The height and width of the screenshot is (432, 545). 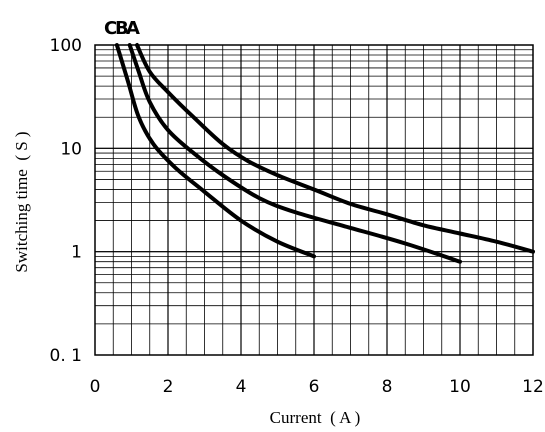 I want to click on x-tick-label: 4, so click(x=241, y=387).